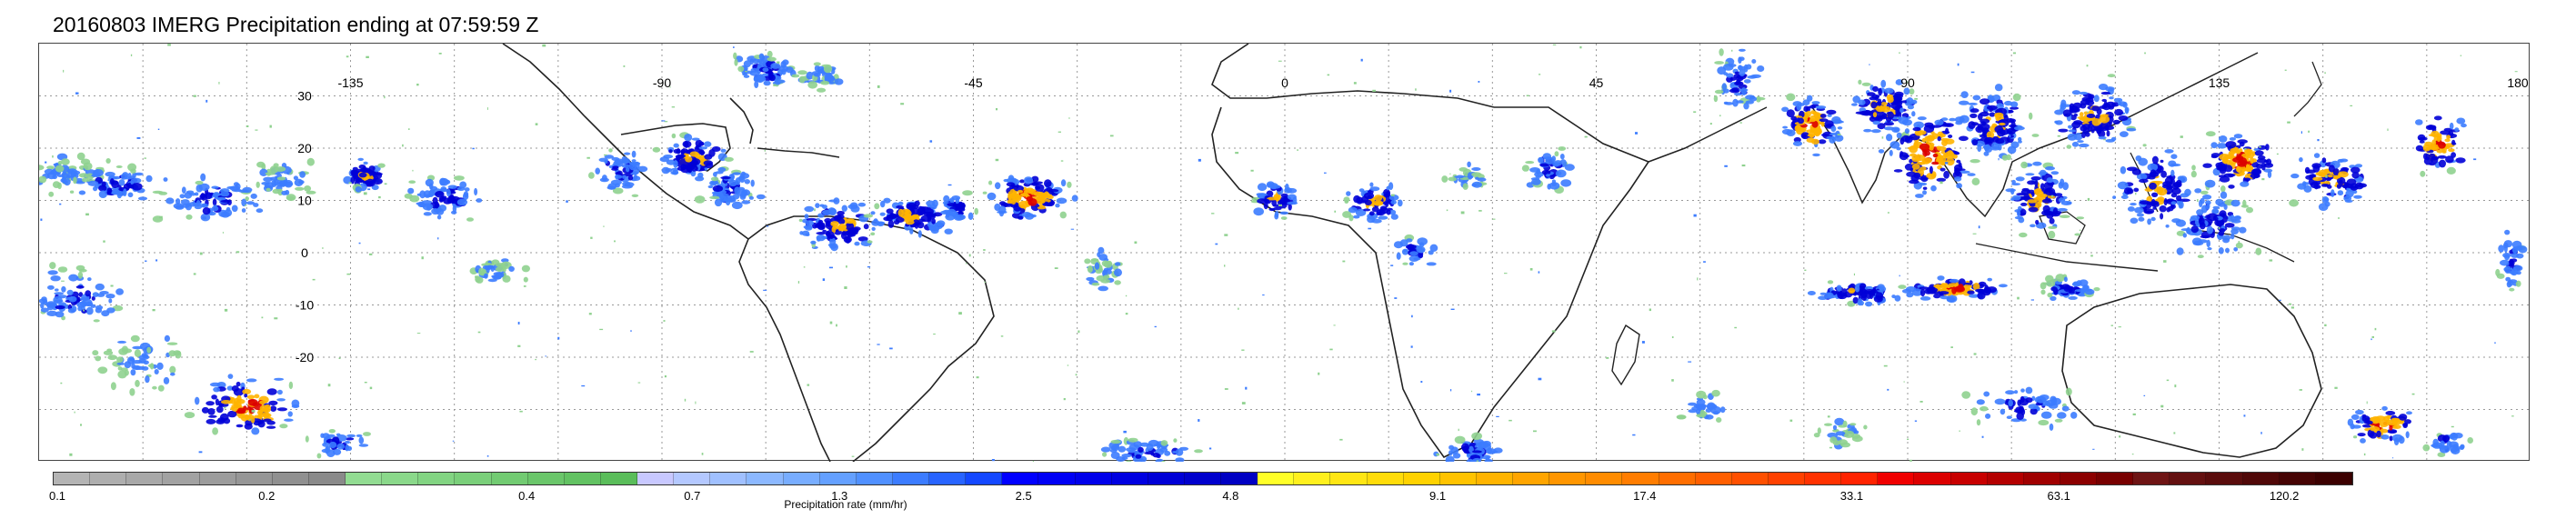 The height and width of the screenshot is (519, 2576). I want to click on lat-label: 30, so click(304, 96).